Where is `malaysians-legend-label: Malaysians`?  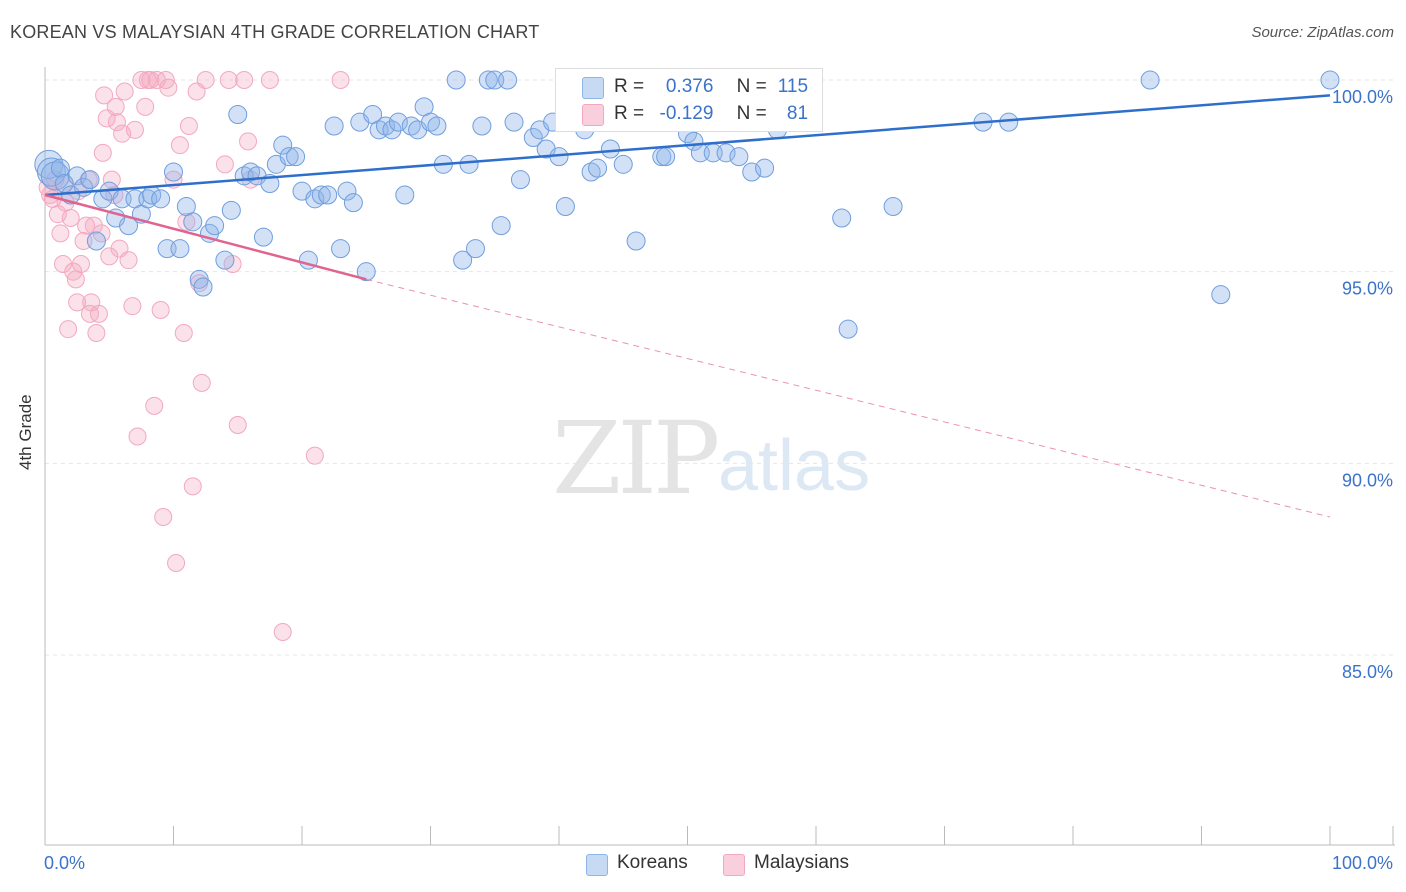
malaysians-legend-label: Malaysians is located at coordinates (802, 862).